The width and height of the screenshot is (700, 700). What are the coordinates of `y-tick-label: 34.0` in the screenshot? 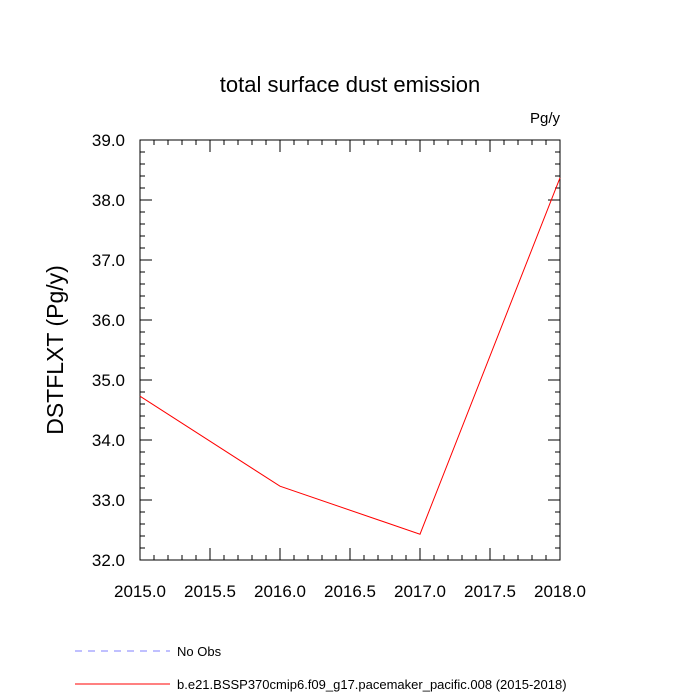 It's located at (108, 440).